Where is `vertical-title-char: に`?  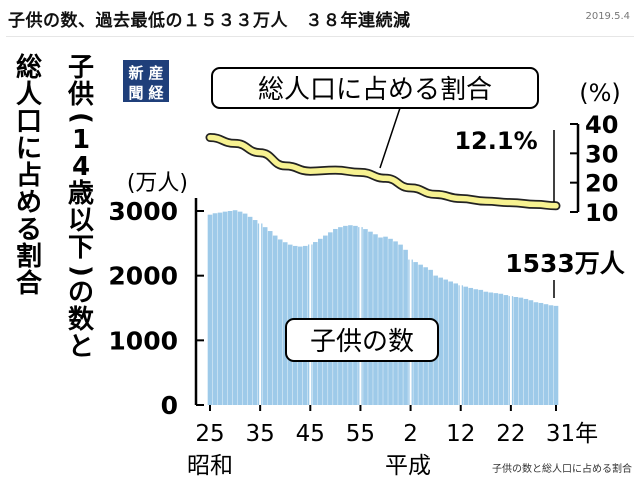
vertical-title-char: に is located at coordinates (28, 149).